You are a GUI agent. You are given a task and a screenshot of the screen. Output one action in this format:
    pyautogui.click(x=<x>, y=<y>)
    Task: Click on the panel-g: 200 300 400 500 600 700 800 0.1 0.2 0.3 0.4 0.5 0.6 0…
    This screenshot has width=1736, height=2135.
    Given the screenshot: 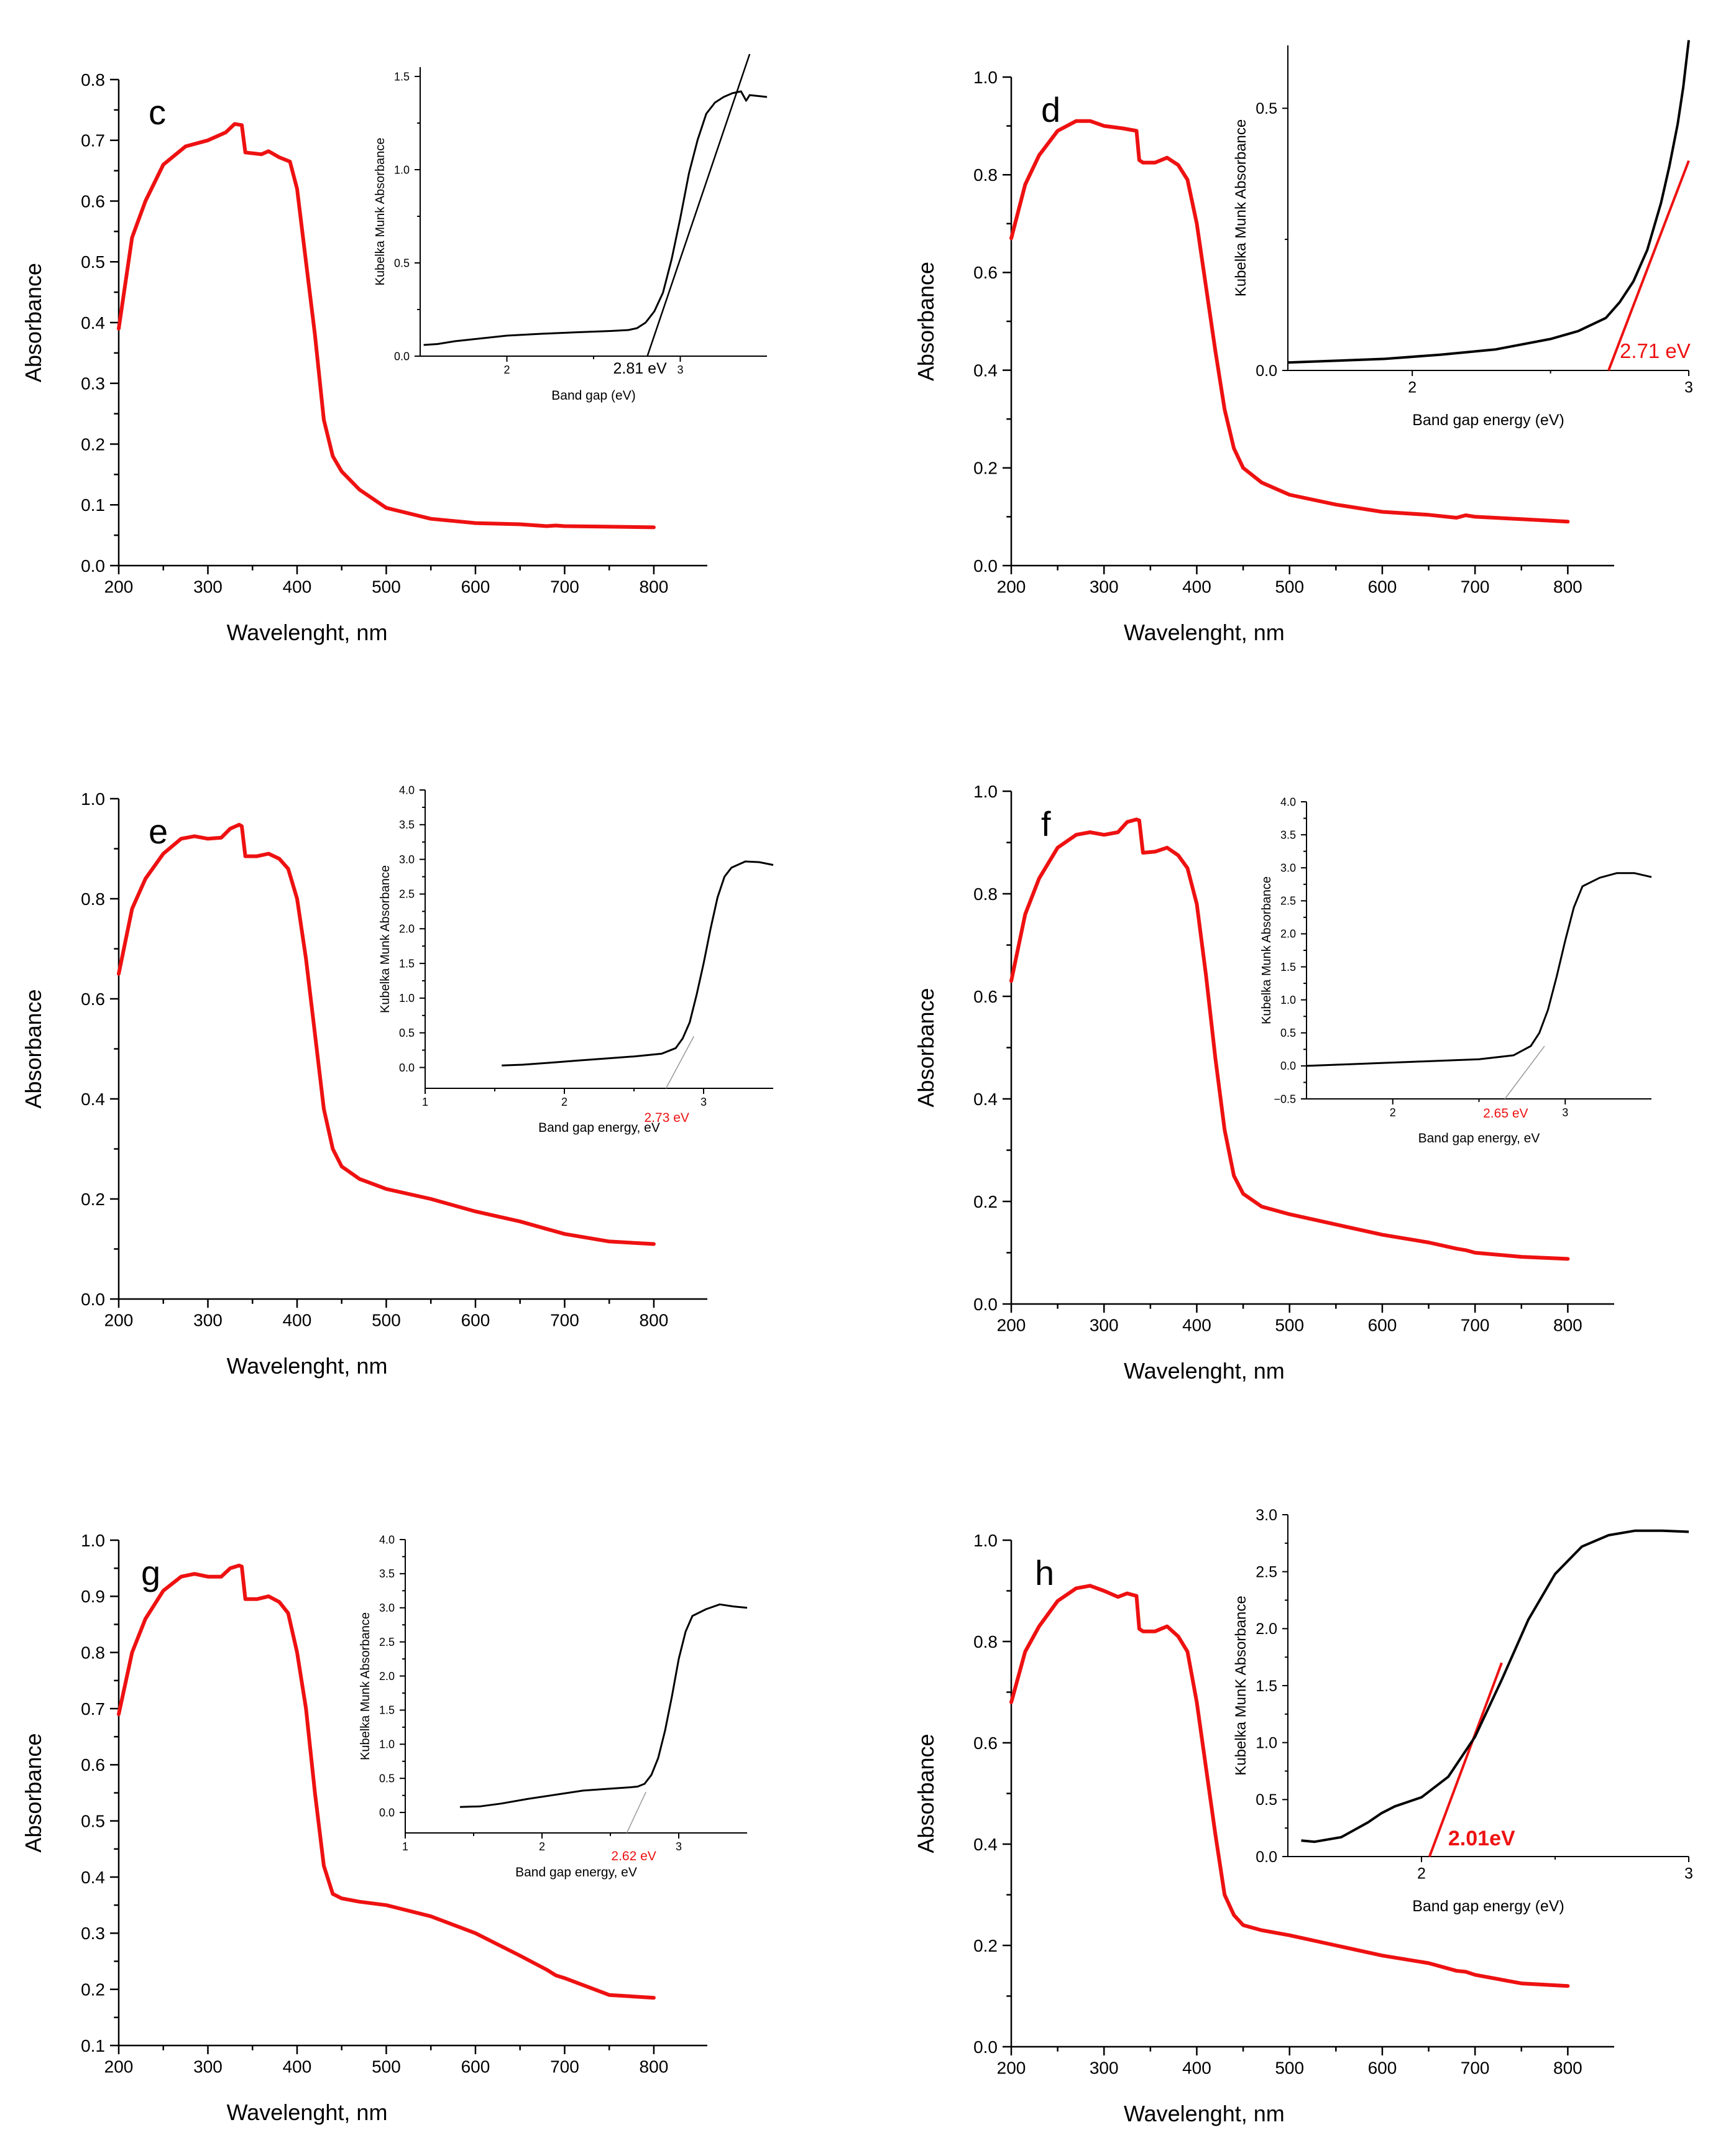 What is the action you would take?
    pyautogui.click(x=384, y=1828)
    